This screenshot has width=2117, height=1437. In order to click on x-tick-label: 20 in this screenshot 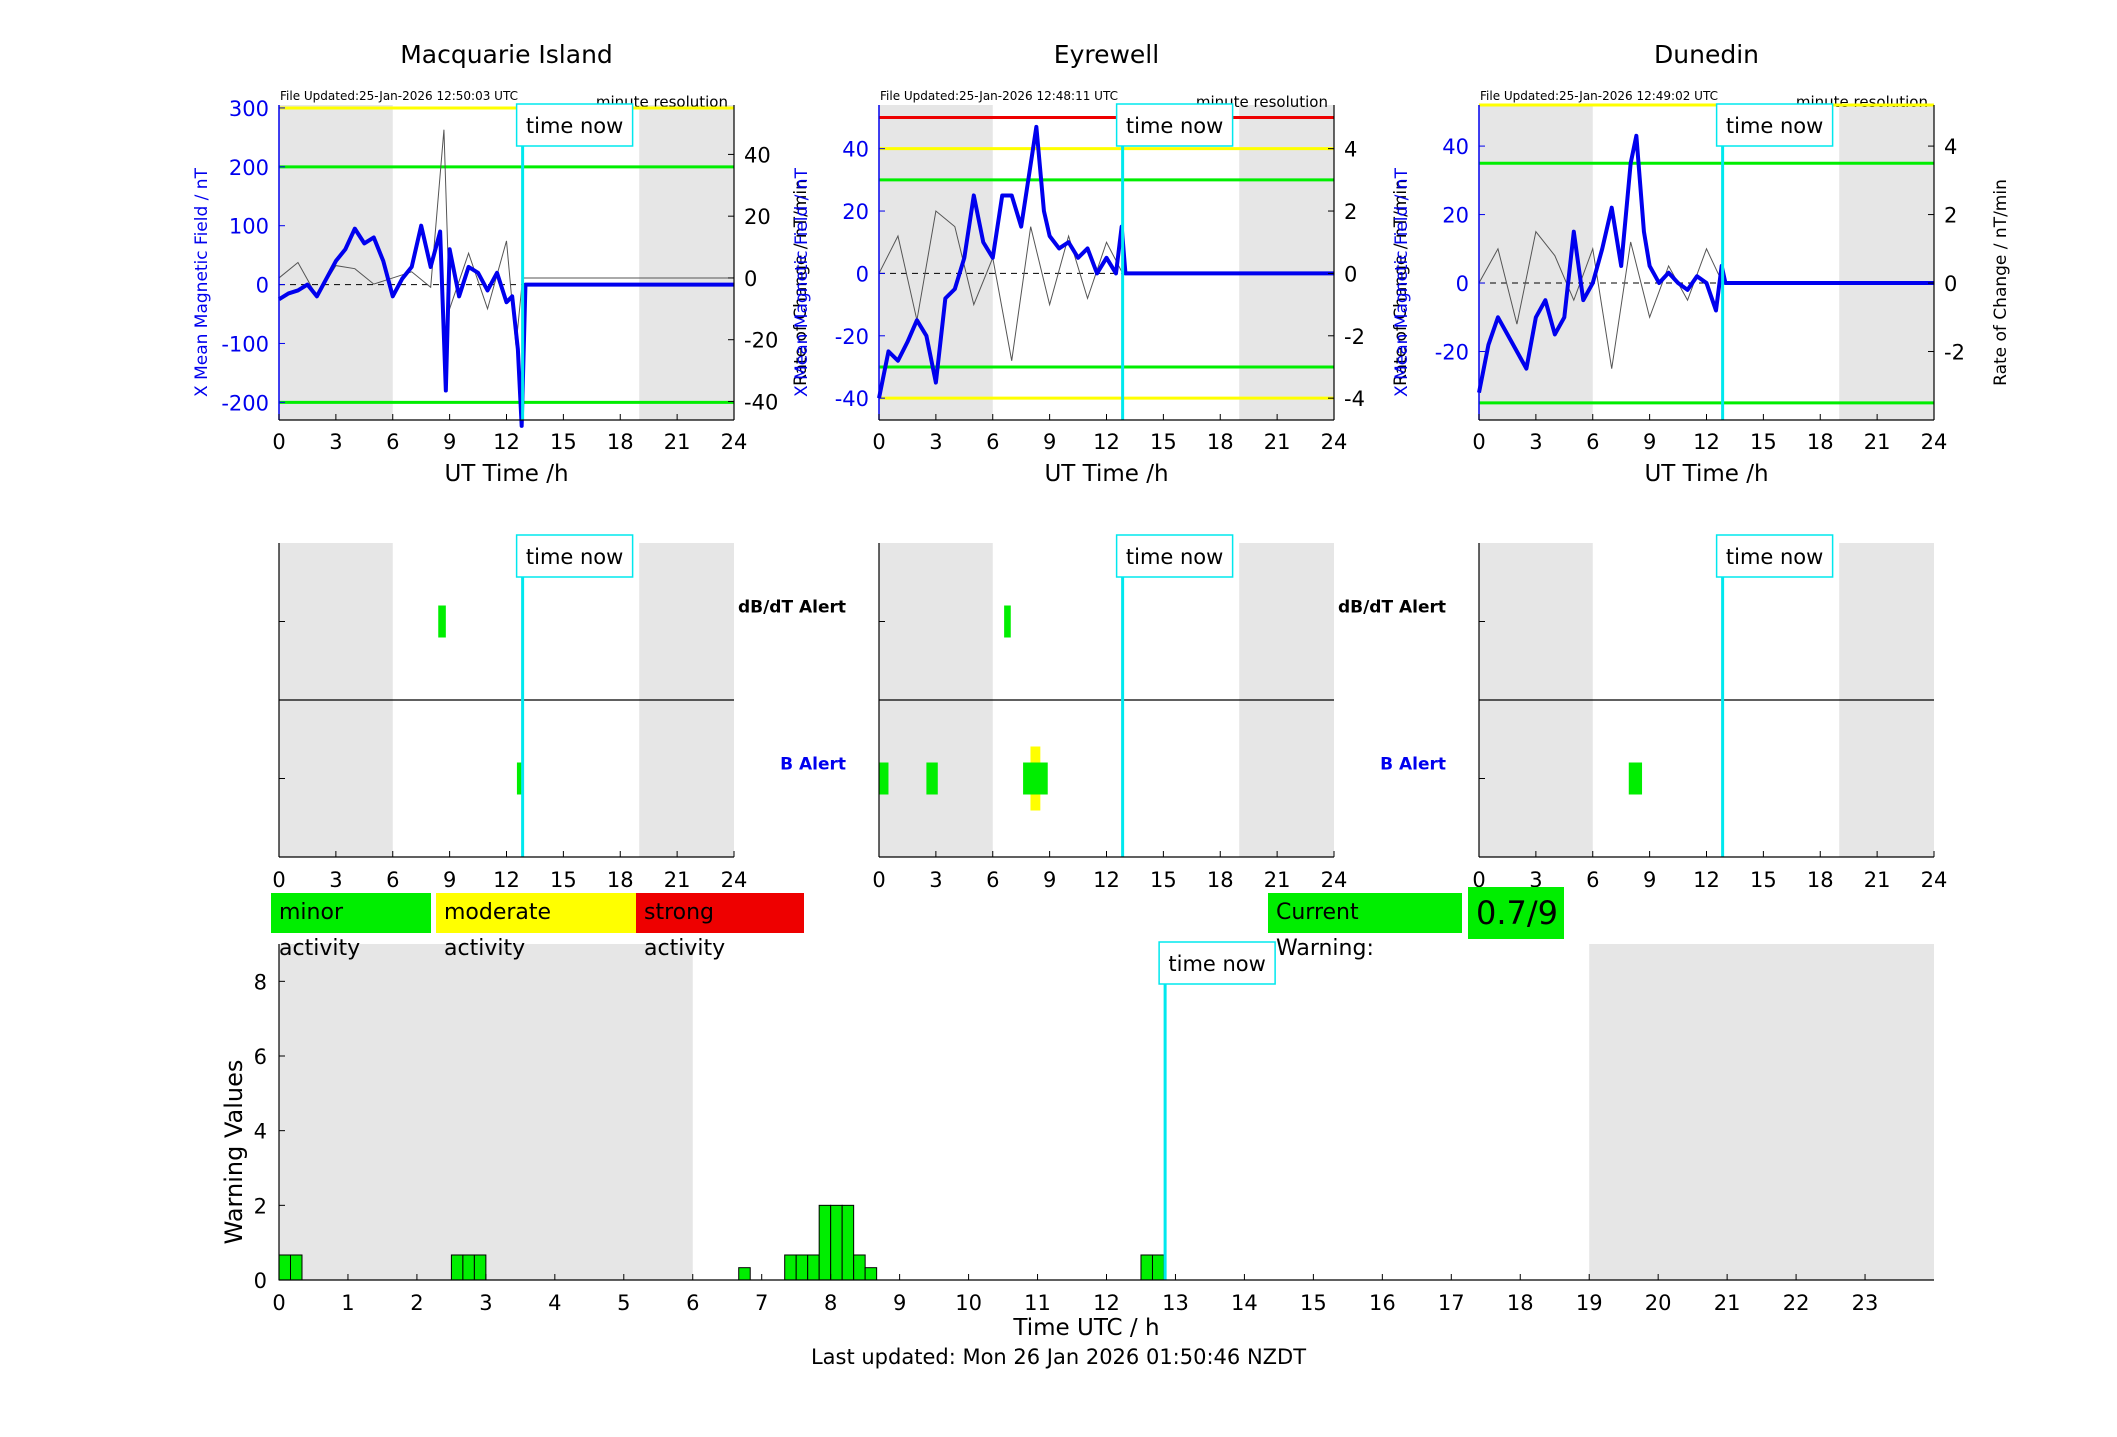, I will do `click(1658, 1303)`.